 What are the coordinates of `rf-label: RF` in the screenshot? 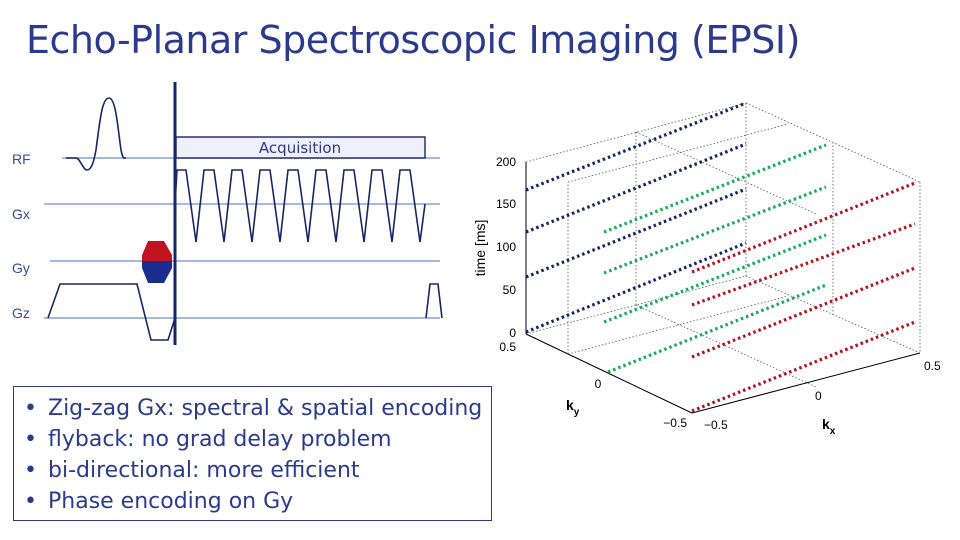 It's located at (21, 159).